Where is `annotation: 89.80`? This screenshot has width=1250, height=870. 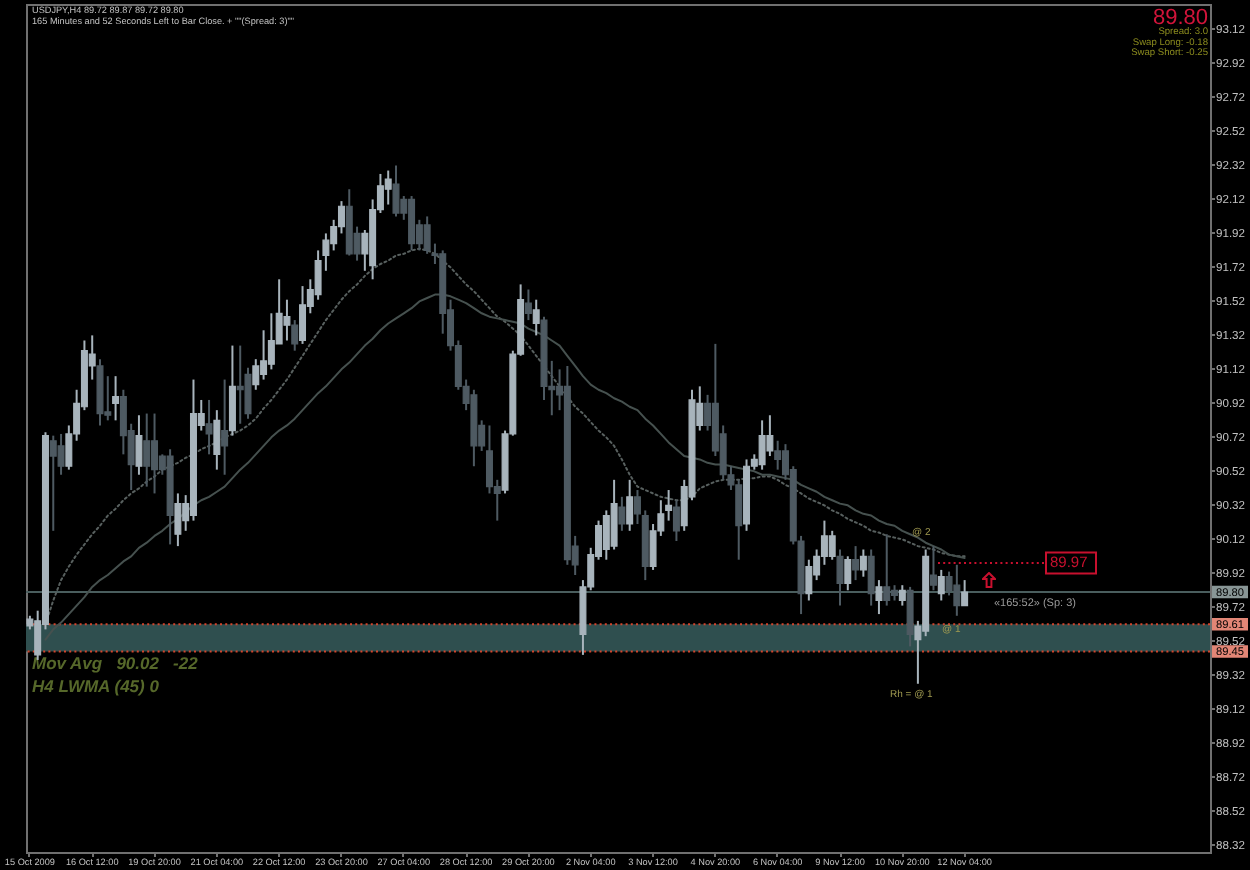 annotation: 89.80 is located at coordinates (1180, 18).